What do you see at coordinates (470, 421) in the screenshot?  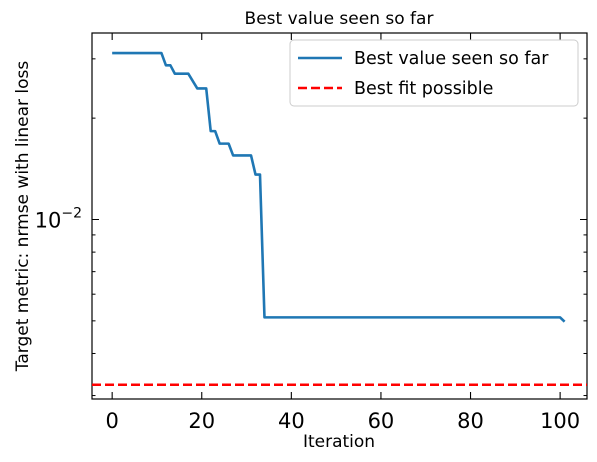 I see `x-tick-label: 80` at bounding box center [470, 421].